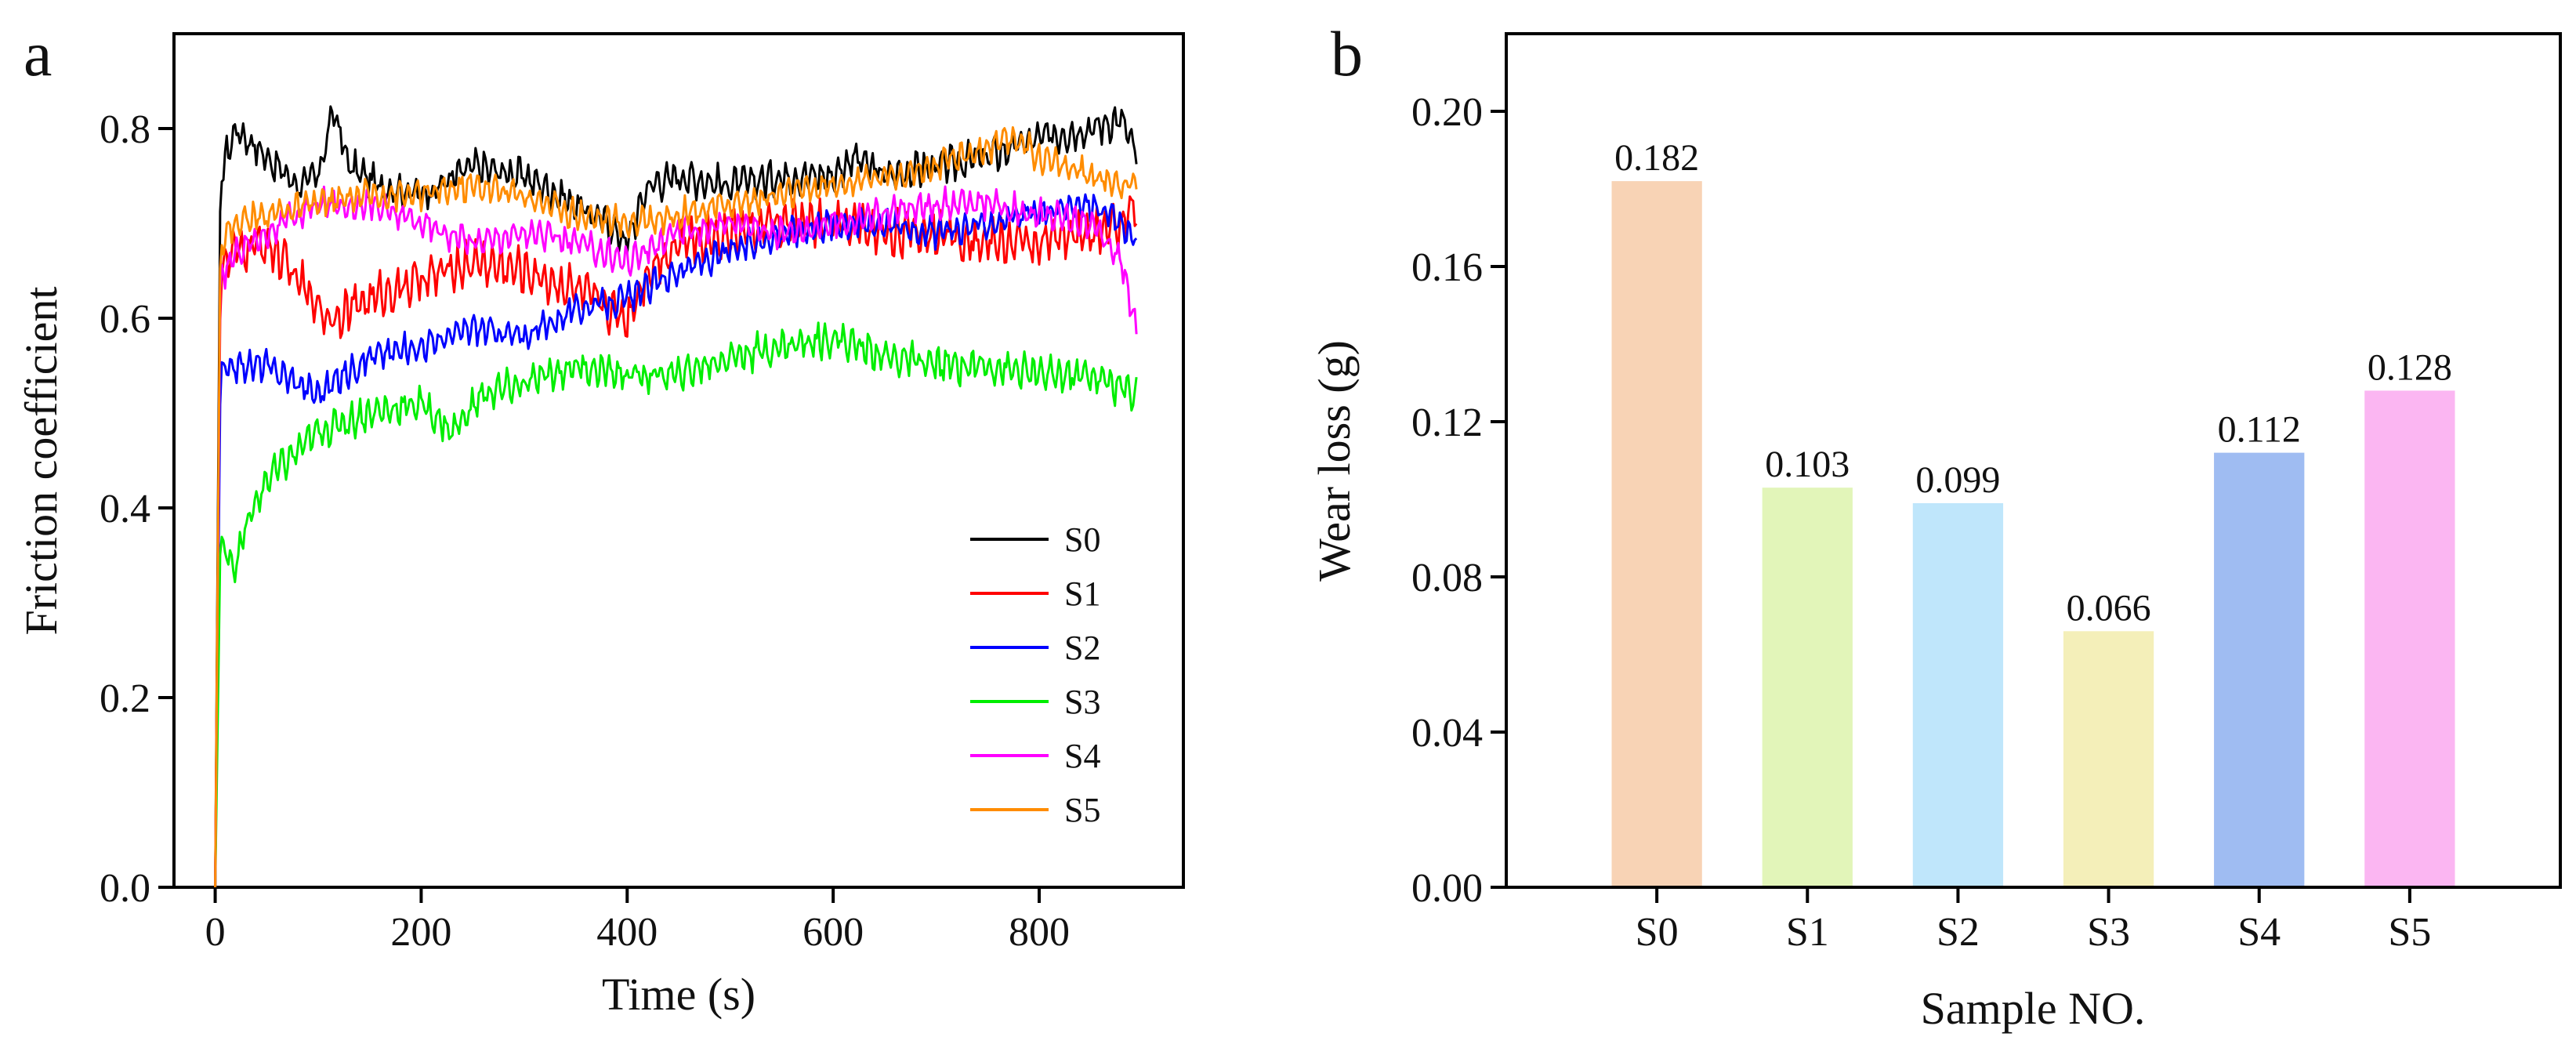 The height and width of the screenshot is (1055, 2576). I want to click on x-ticks-b: S0 S1 S2 S3 S4 S5, so click(2033, 921).